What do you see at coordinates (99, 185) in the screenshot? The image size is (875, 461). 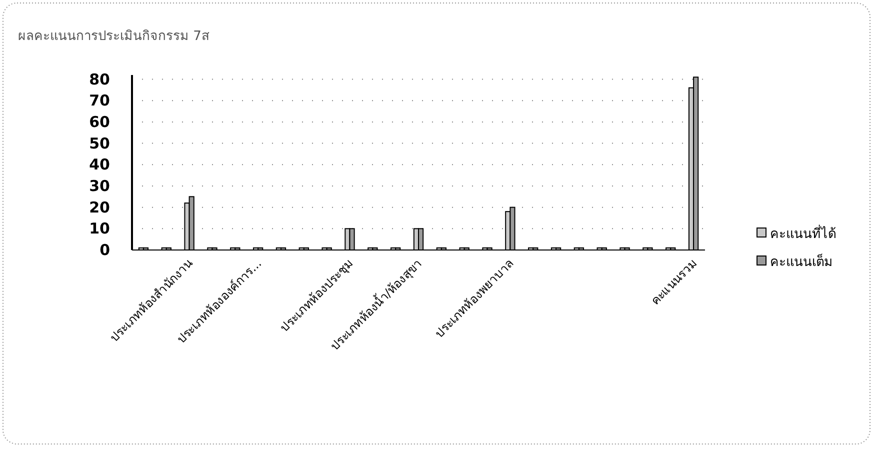 I see `y-tick-label: 30` at bounding box center [99, 185].